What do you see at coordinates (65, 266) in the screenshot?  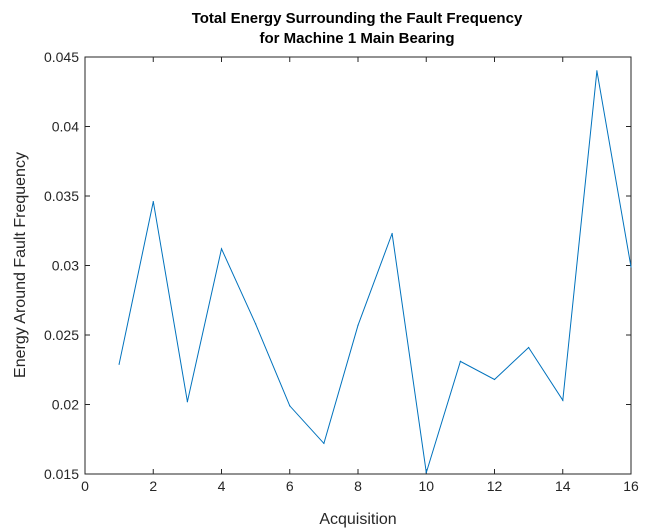 I see `y-tick-label: 0.03` at bounding box center [65, 266].